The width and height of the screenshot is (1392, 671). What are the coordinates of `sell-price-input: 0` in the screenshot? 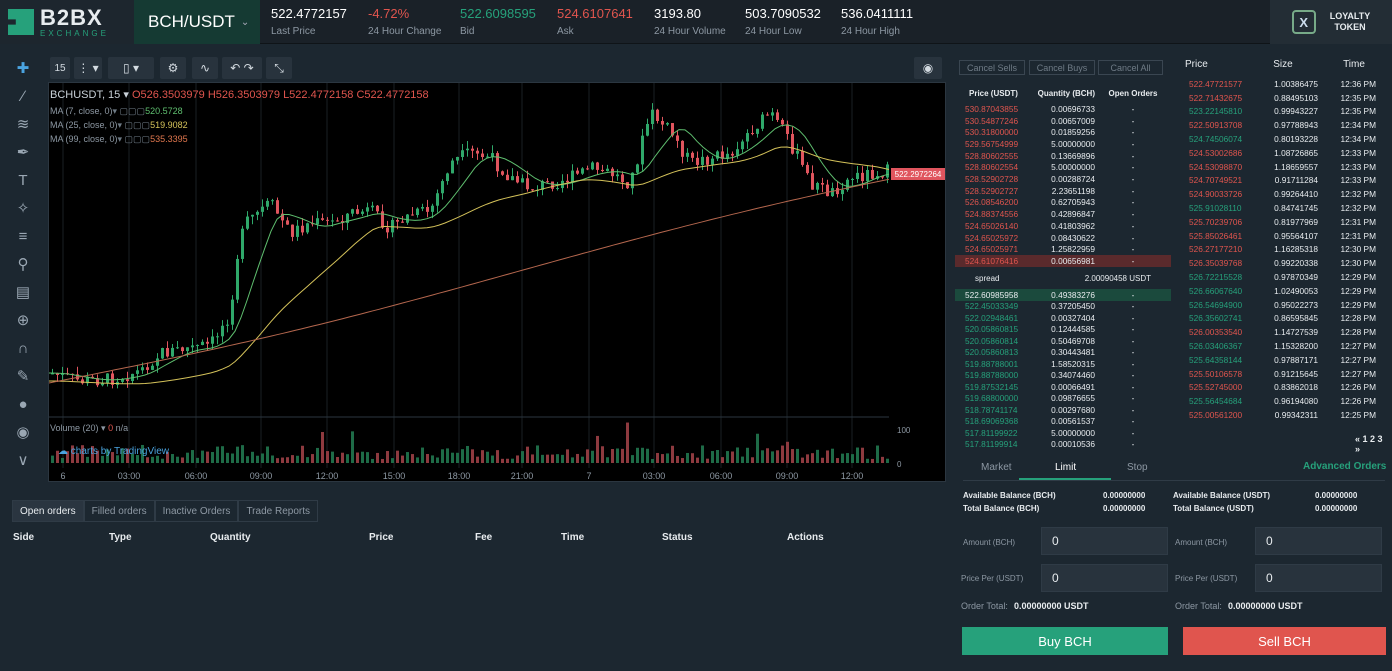 It's located at (1318, 578).